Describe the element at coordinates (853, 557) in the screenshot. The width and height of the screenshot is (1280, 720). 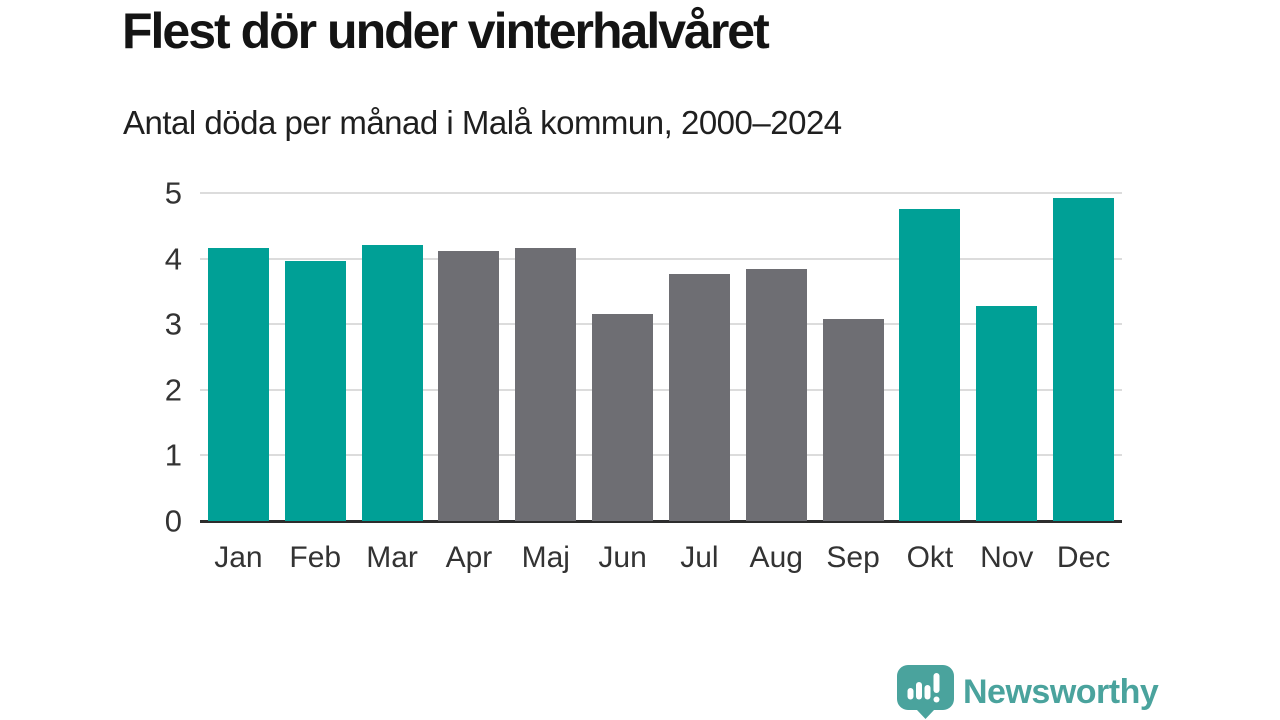
I see `x-tick-label-sep: Sep` at that location.